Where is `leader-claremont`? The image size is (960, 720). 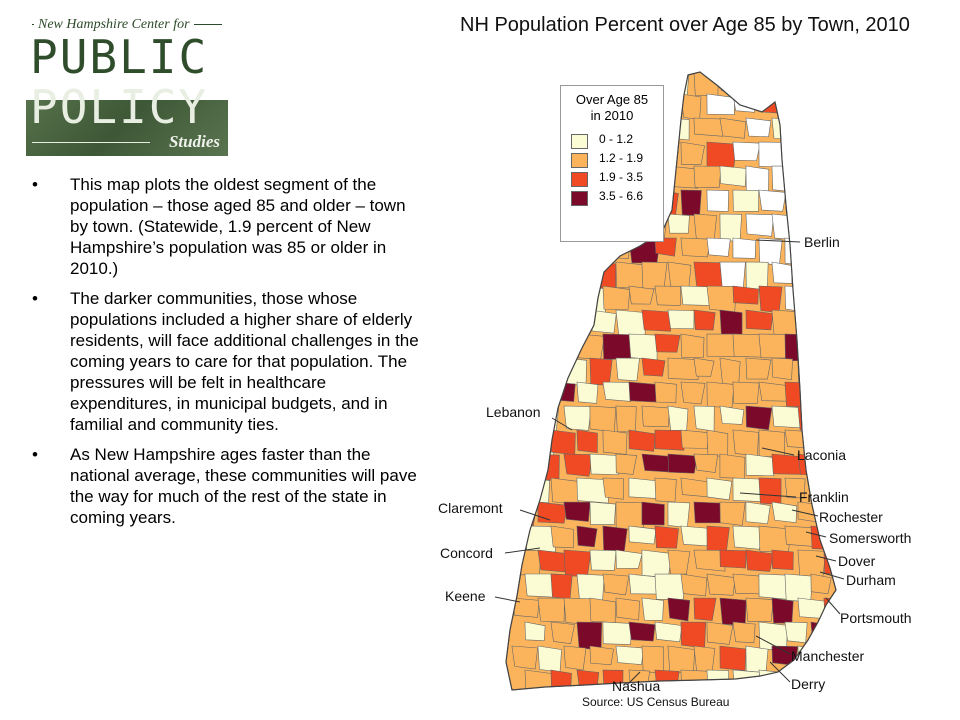 leader-claremont is located at coordinates (535, 515).